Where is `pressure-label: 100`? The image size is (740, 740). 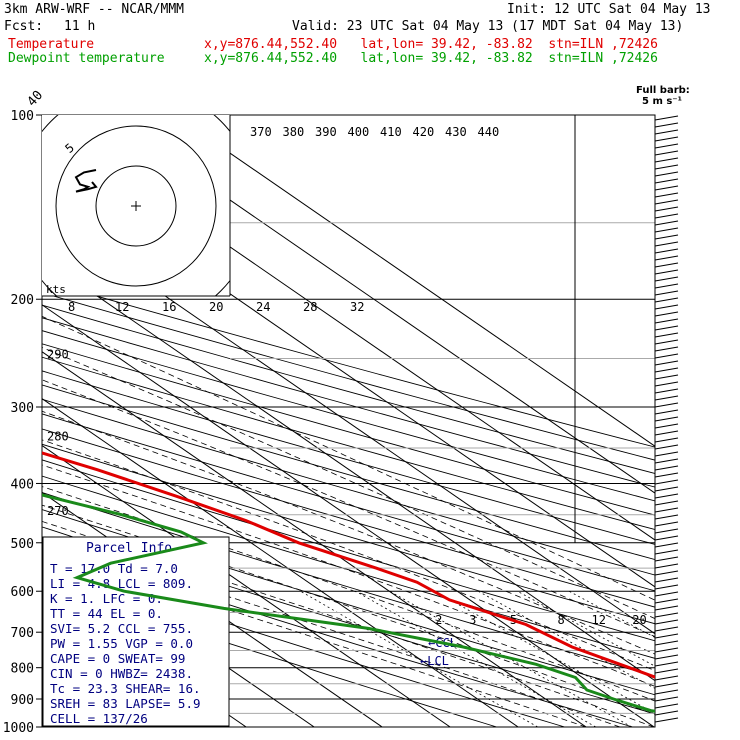 pressure-label: 100 is located at coordinates (22, 116).